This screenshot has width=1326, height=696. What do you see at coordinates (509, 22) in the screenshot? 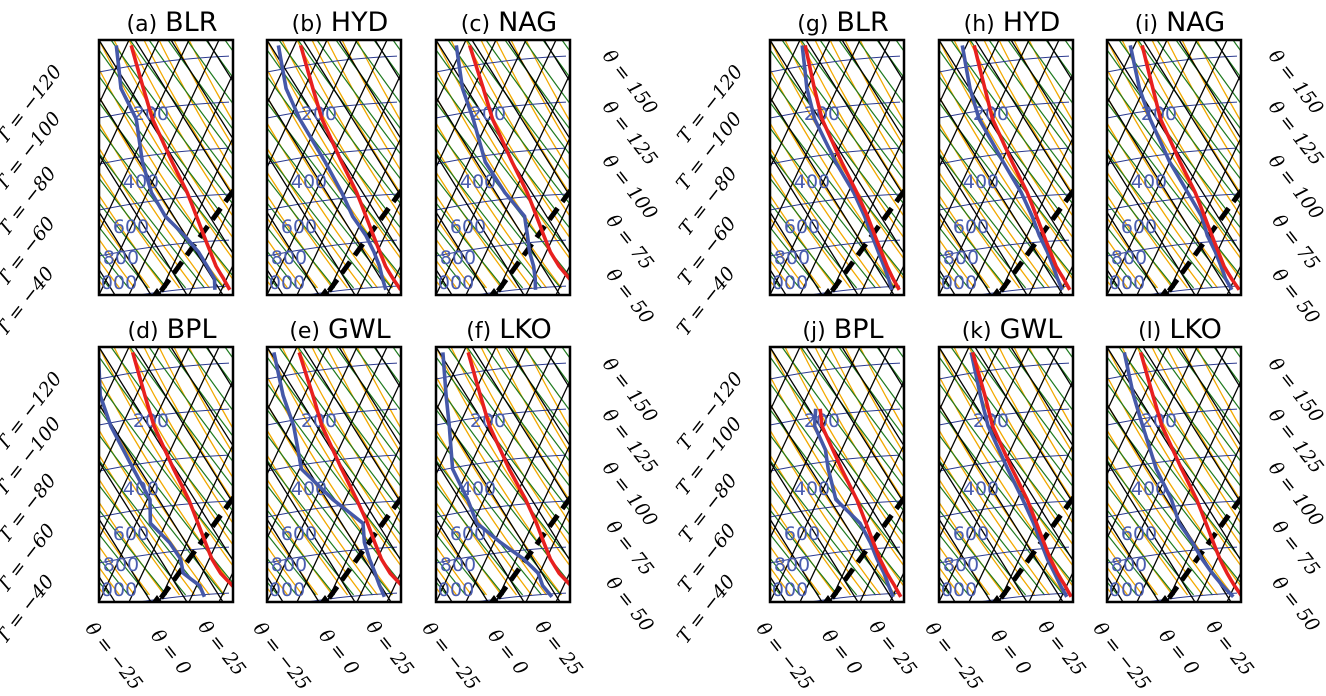
I see `panel-title: (c) NAG` at bounding box center [509, 22].